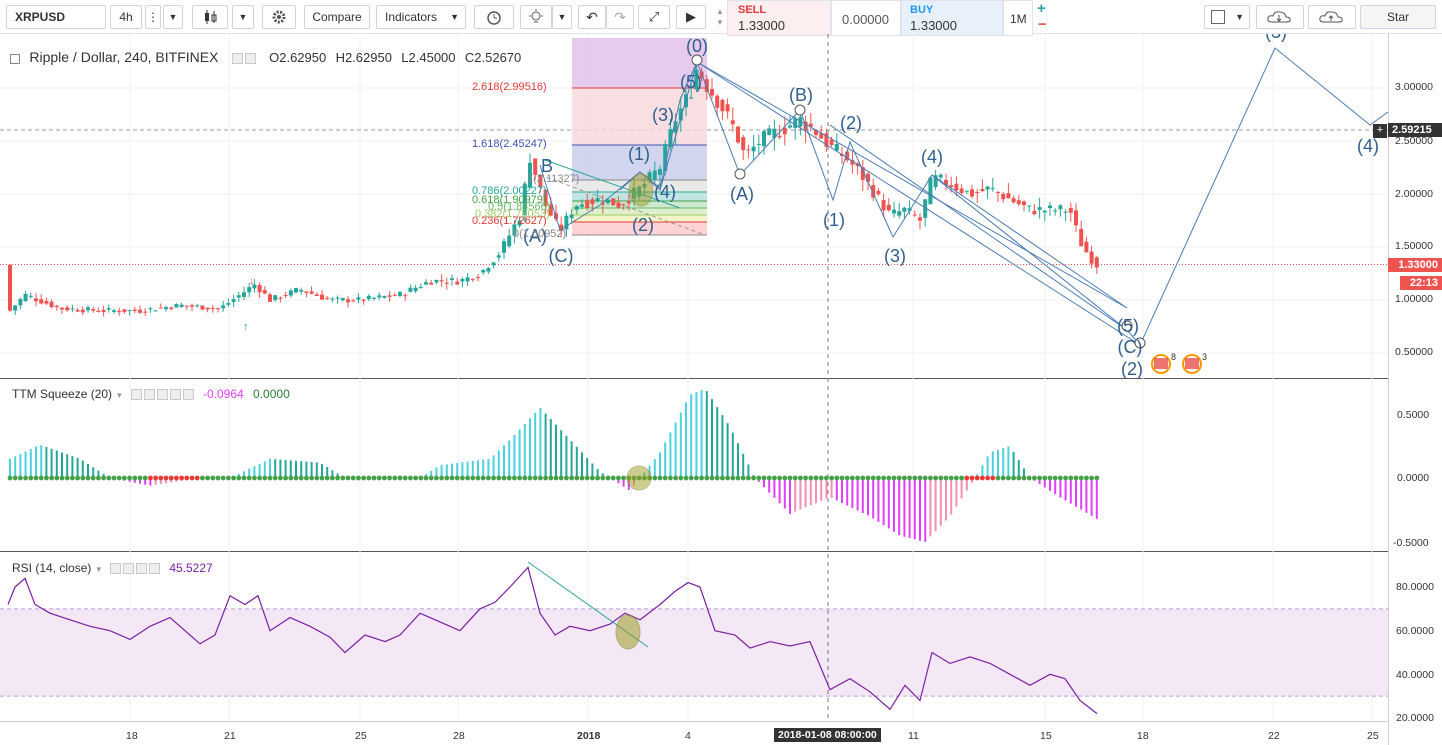 Image resolution: width=1442 pixels, height=745 pixels. I want to click on redo-button: ↷, so click(620, 17).